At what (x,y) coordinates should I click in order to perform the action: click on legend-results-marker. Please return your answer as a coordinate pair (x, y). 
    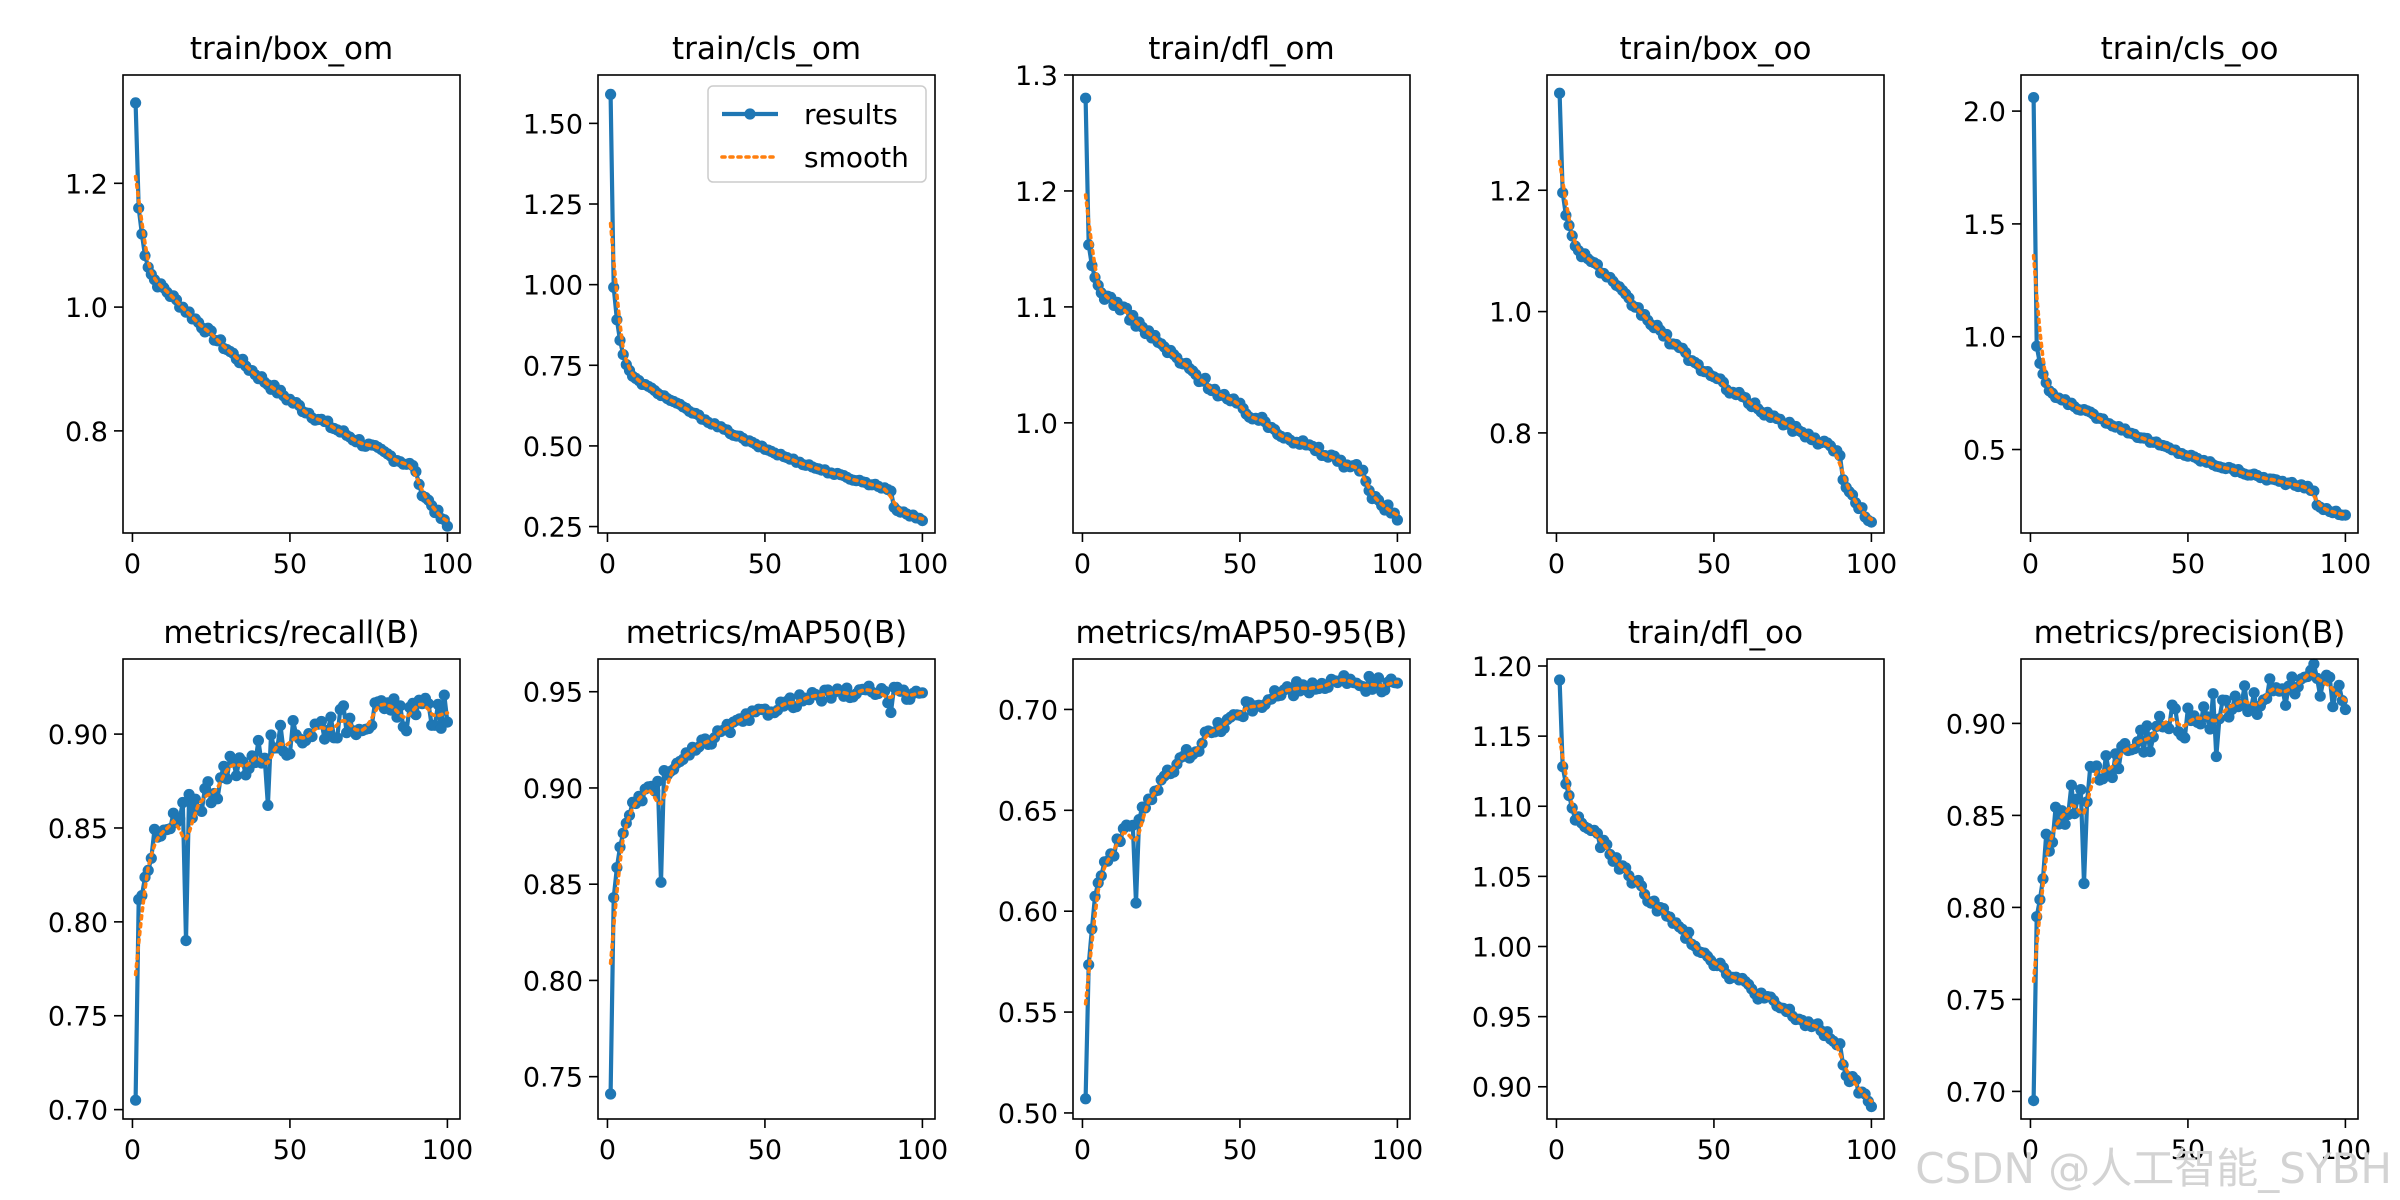
    Looking at the image, I should click on (750, 114).